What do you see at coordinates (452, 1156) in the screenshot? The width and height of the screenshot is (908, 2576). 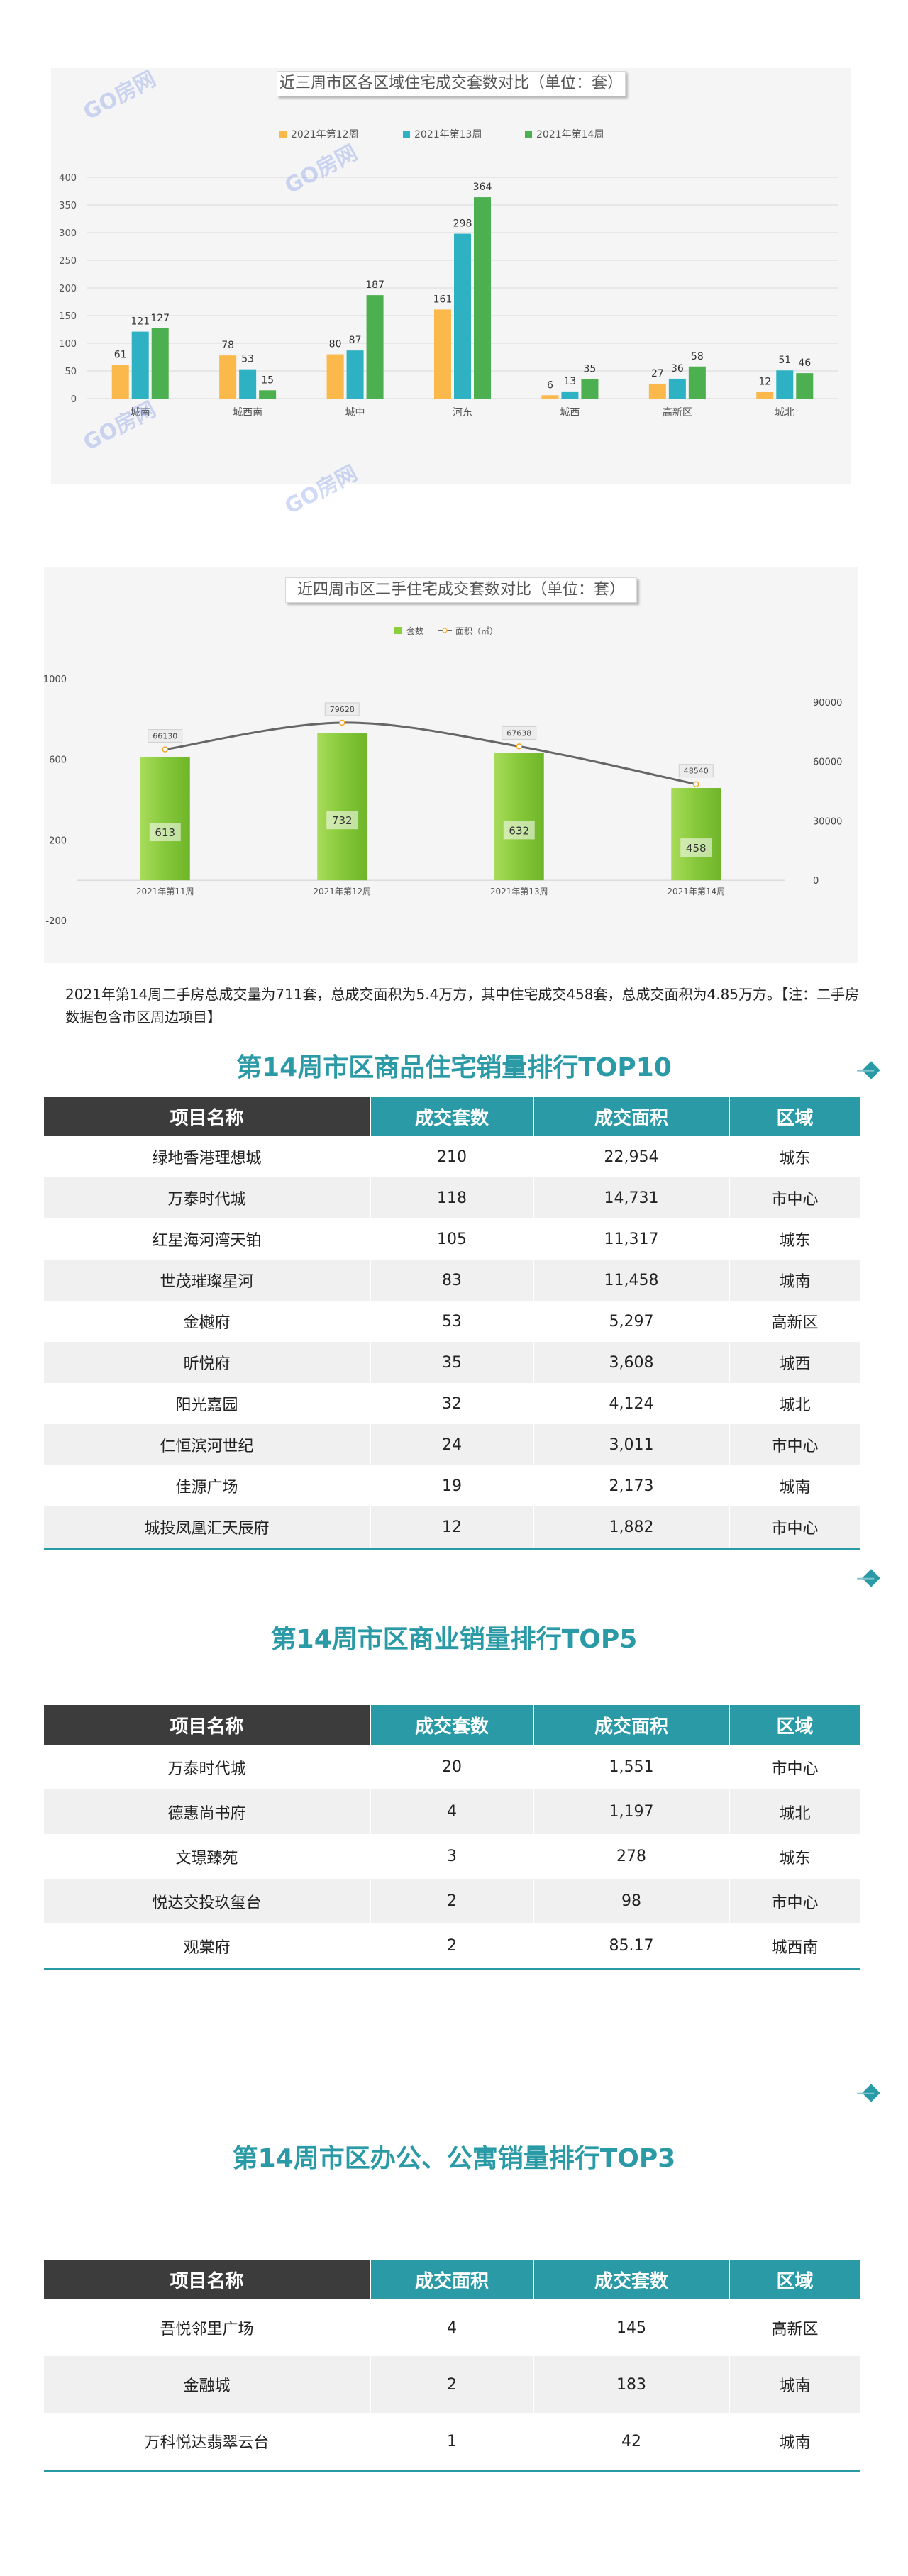 I see `table-row: 绿地香港理想城 210 22,954 城东` at bounding box center [452, 1156].